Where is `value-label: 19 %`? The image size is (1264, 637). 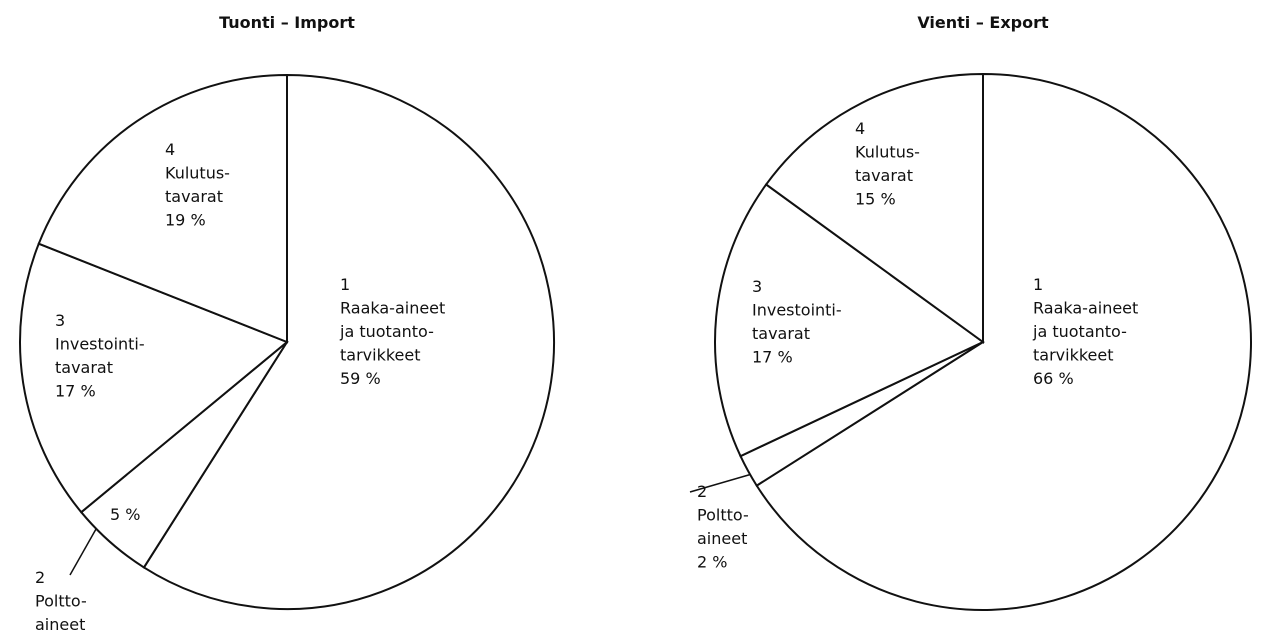 value-label: 19 % is located at coordinates (185, 220).